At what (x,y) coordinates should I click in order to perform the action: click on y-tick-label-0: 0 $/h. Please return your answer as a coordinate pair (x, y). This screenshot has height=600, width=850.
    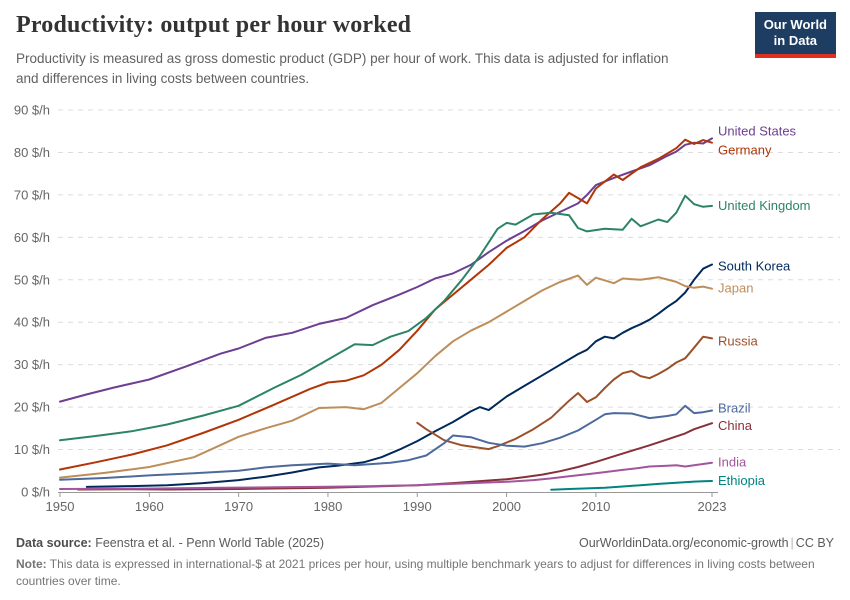
    Looking at the image, I should click on (35, 492).